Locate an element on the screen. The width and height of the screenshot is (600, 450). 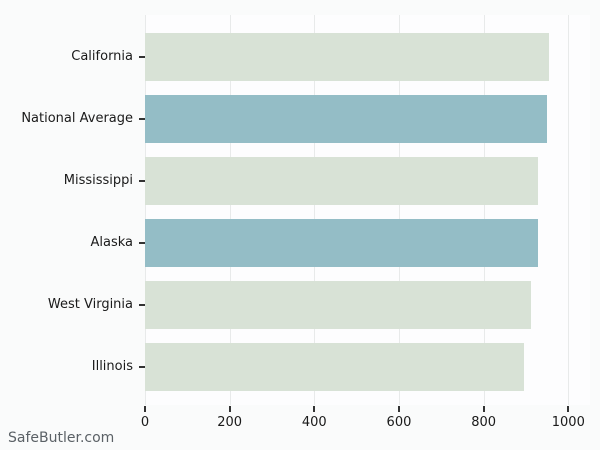
x-tick-label-0: 0 is located at coordinates (145, 422).